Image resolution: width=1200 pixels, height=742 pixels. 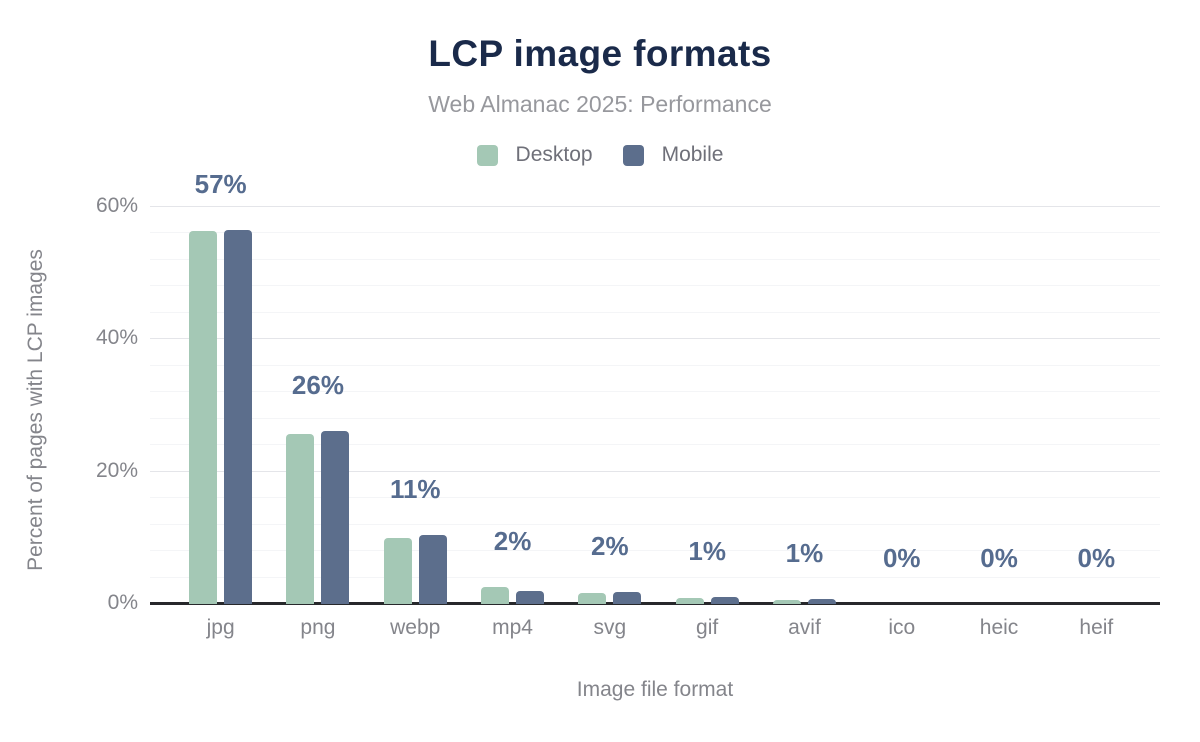 I want to click on y-tick-label: 20%, so click(x=116, y=470).